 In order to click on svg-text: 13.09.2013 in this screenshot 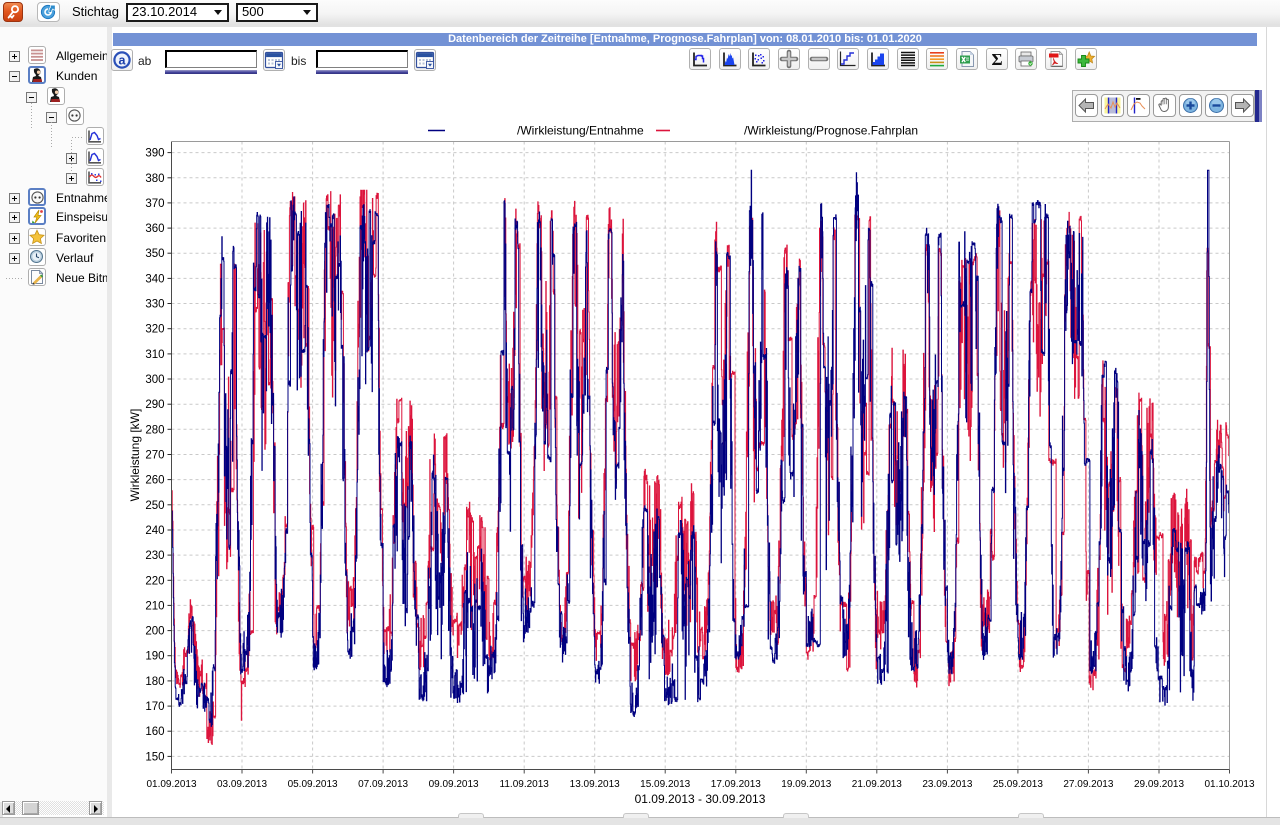, I will do `click(595, 784)`.